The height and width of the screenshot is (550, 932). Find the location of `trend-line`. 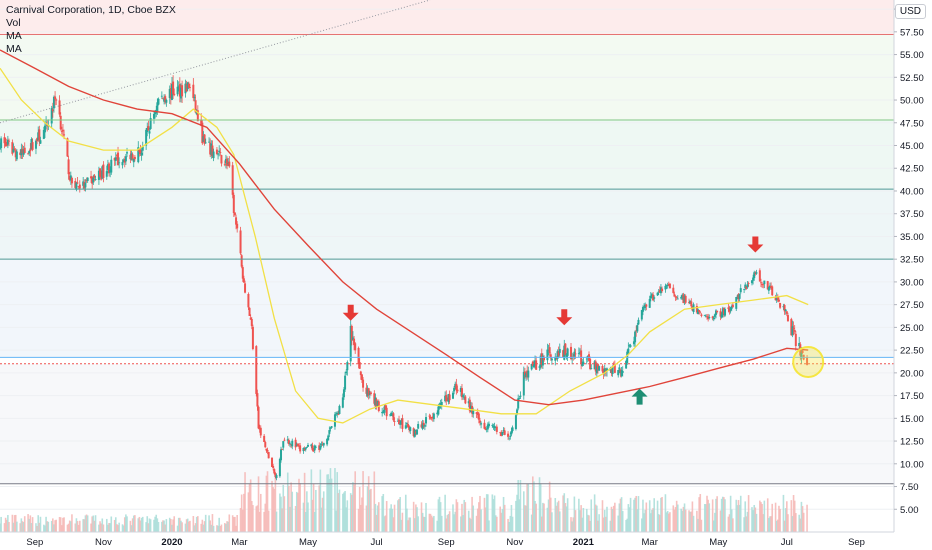

trend-line is located at coordinates (215, 62).